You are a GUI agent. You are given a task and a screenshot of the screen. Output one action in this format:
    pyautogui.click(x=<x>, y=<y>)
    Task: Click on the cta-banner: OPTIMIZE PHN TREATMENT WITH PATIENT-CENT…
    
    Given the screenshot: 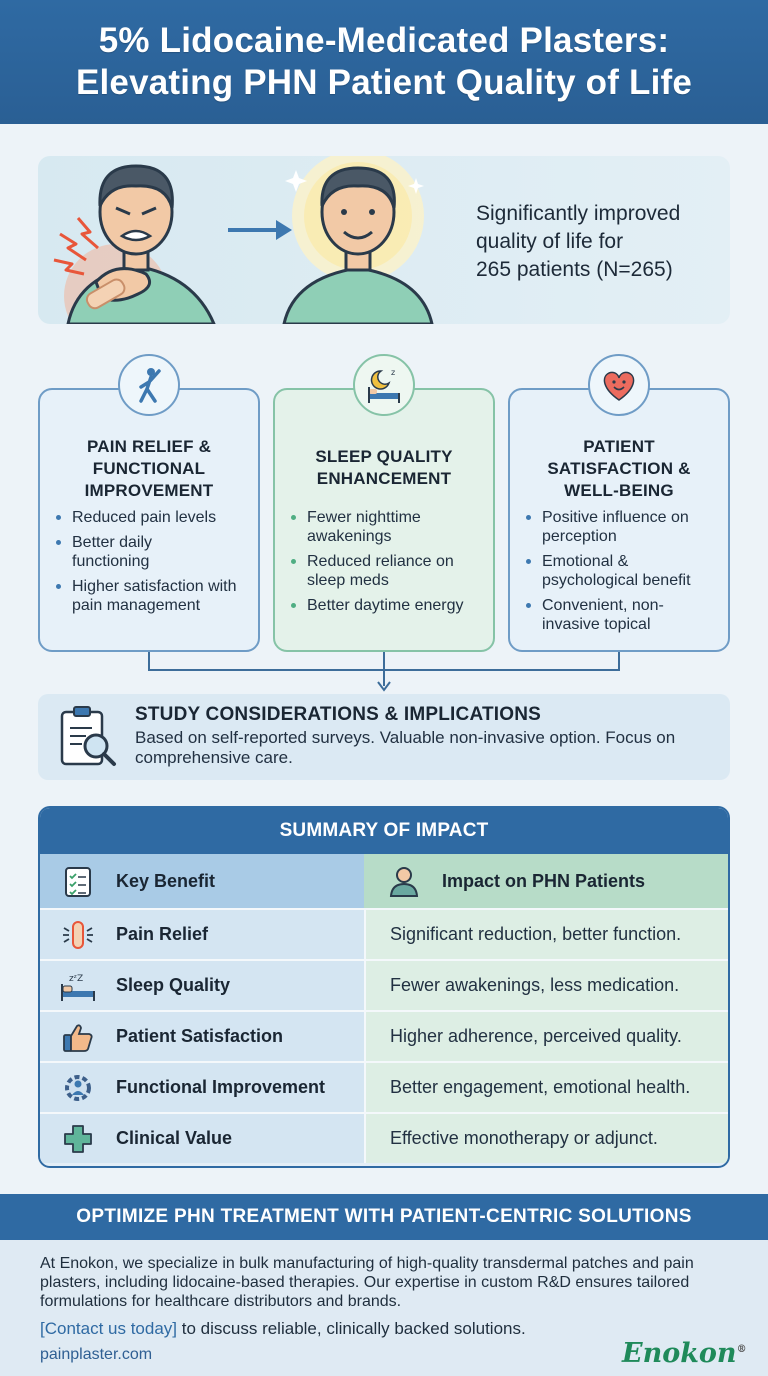 What is the action you would take?
    pyautogui.click(x=384, y=1217)
    